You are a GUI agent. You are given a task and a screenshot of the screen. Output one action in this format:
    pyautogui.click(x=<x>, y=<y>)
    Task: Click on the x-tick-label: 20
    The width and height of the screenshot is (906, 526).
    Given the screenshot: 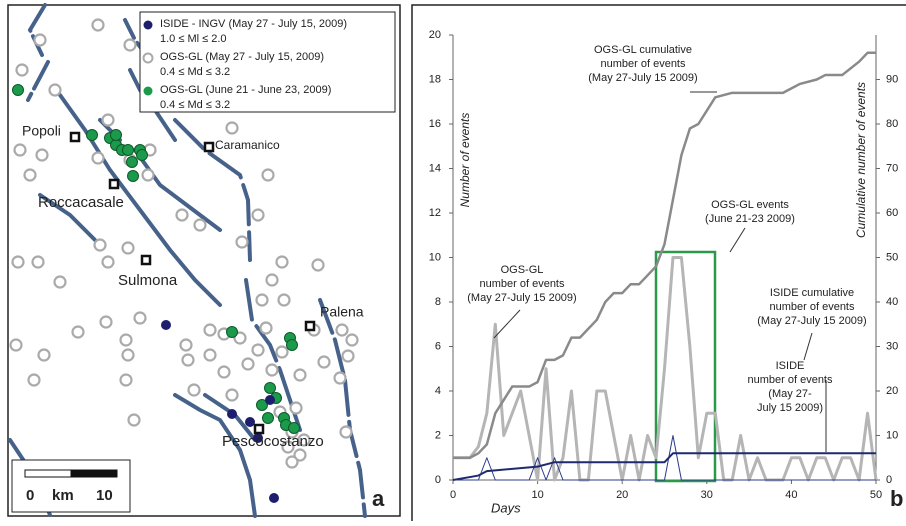 What is the action you would take?
    pyautogui.click(x=622, y=495)
    